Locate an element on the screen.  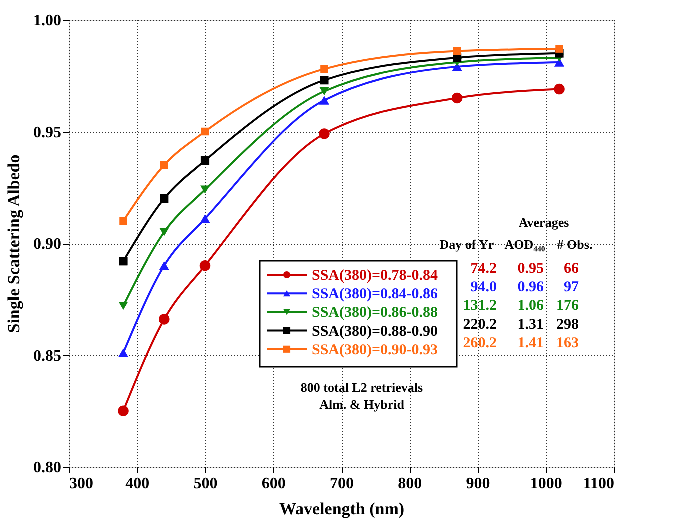
y-axis-title: Single Scattering Albedo is located at coordinates (14, 244).